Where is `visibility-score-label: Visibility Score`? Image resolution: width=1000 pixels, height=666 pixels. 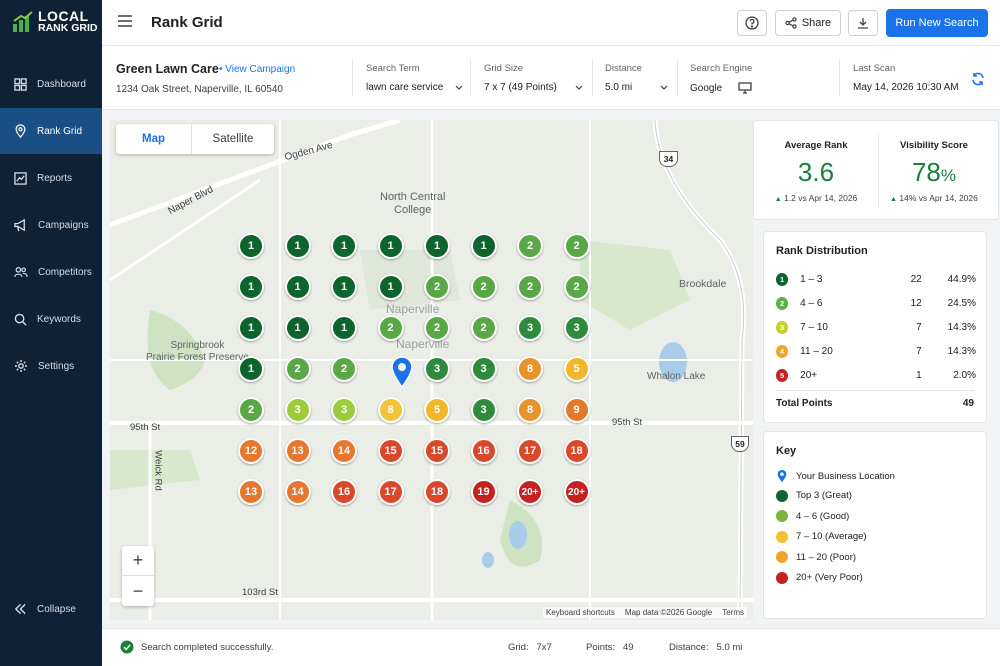
visibility-score-label: Visibility Score is located at coordinates (934, 145).